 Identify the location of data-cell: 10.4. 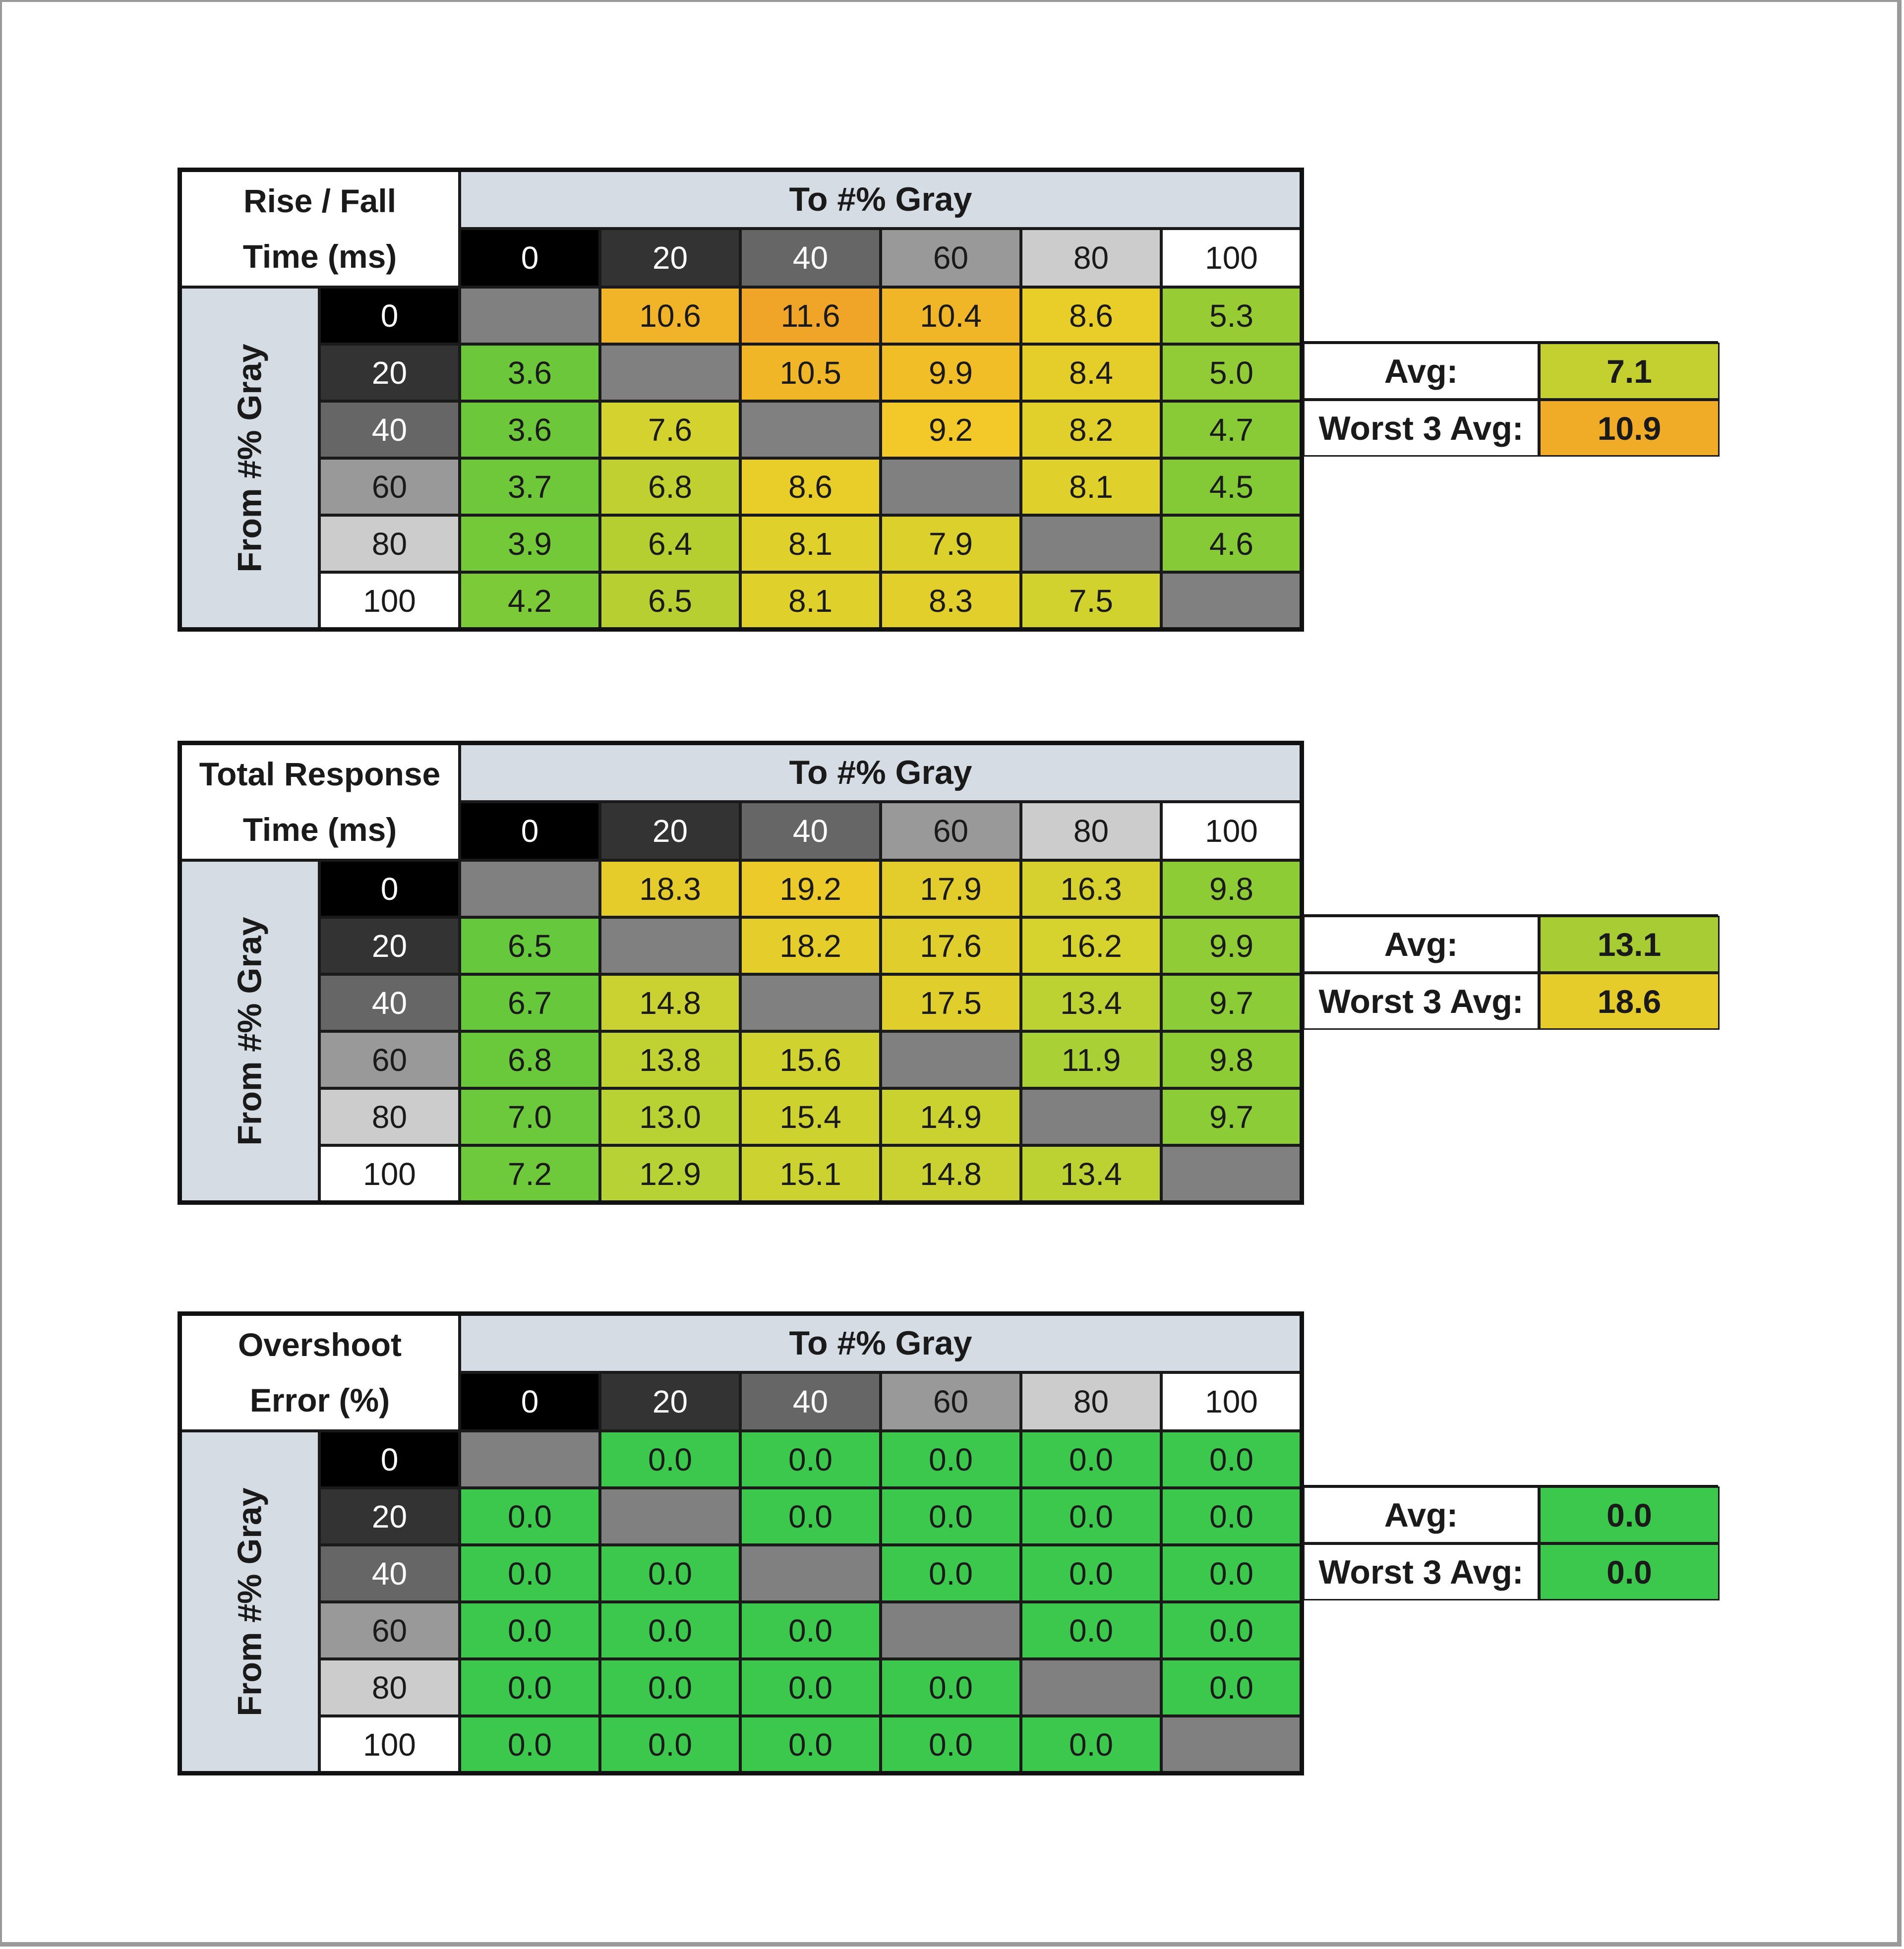
(951, 316).